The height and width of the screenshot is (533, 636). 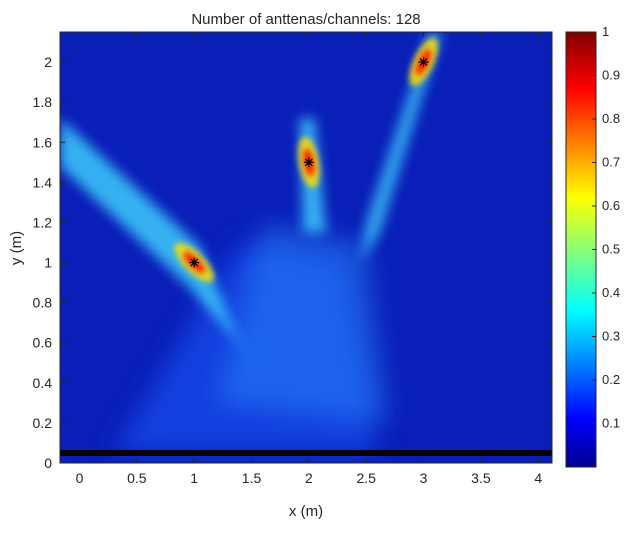 What do you see at coordinates (43, 222) in the screenshot?
I see `y-tick-label: 1.2` at bounding box center [43, 222].